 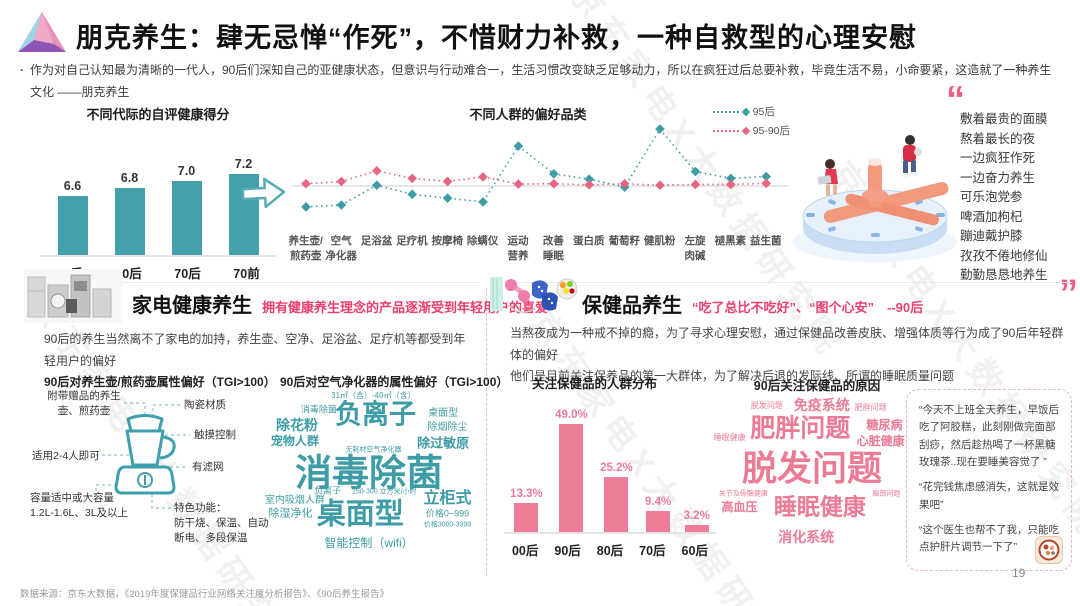 What do you see at coordinates (624, 241) in the screenshot?
I see `line-category-label: 葡萄籽` at bounding box center [624, 241].